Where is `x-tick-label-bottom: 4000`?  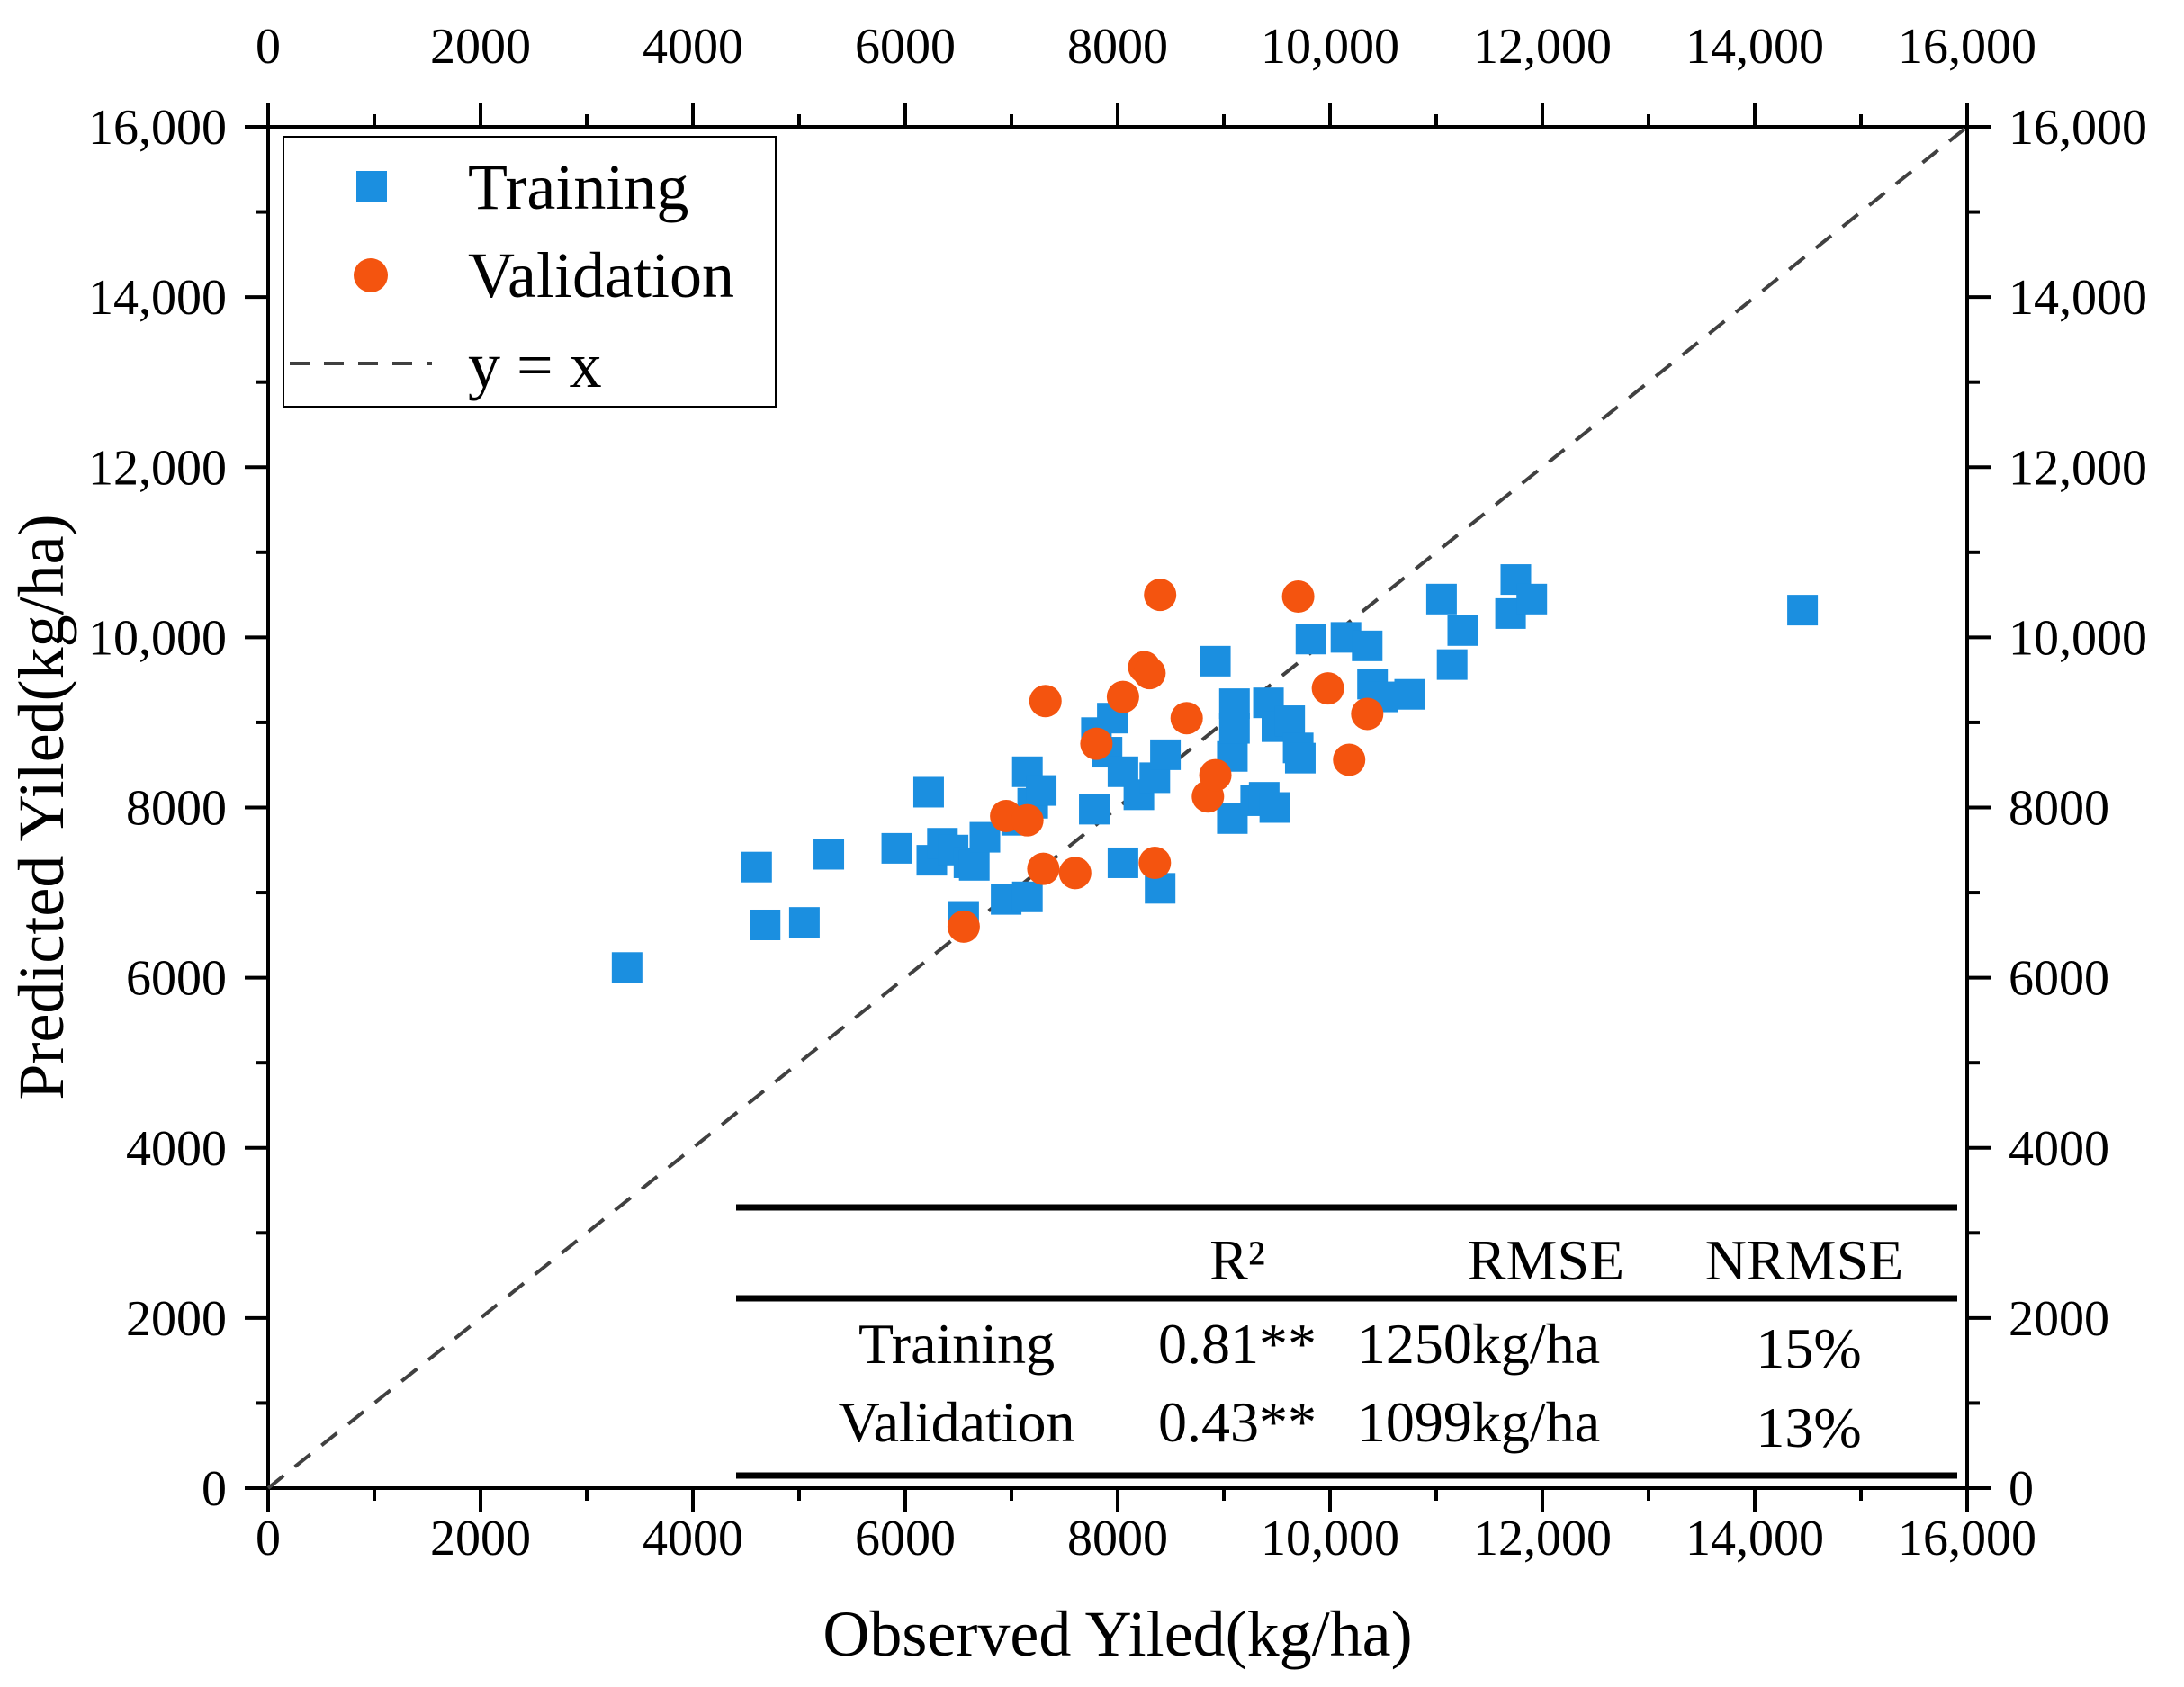
x-tick-label-bottom: 4000 is located at coordinates (693, 1539).